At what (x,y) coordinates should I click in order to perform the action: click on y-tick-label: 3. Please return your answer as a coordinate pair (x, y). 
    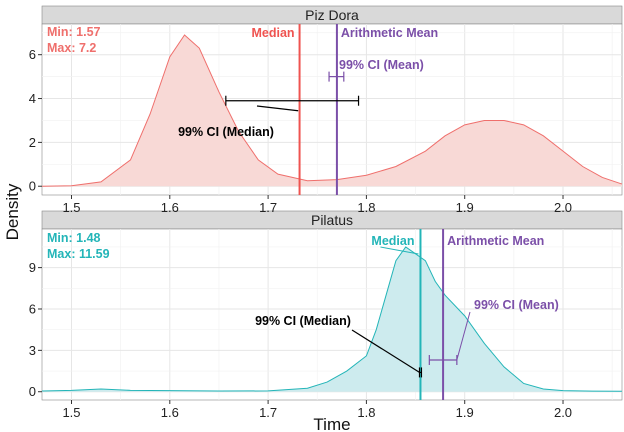
    Looking at the image, I should click on (32, 350).